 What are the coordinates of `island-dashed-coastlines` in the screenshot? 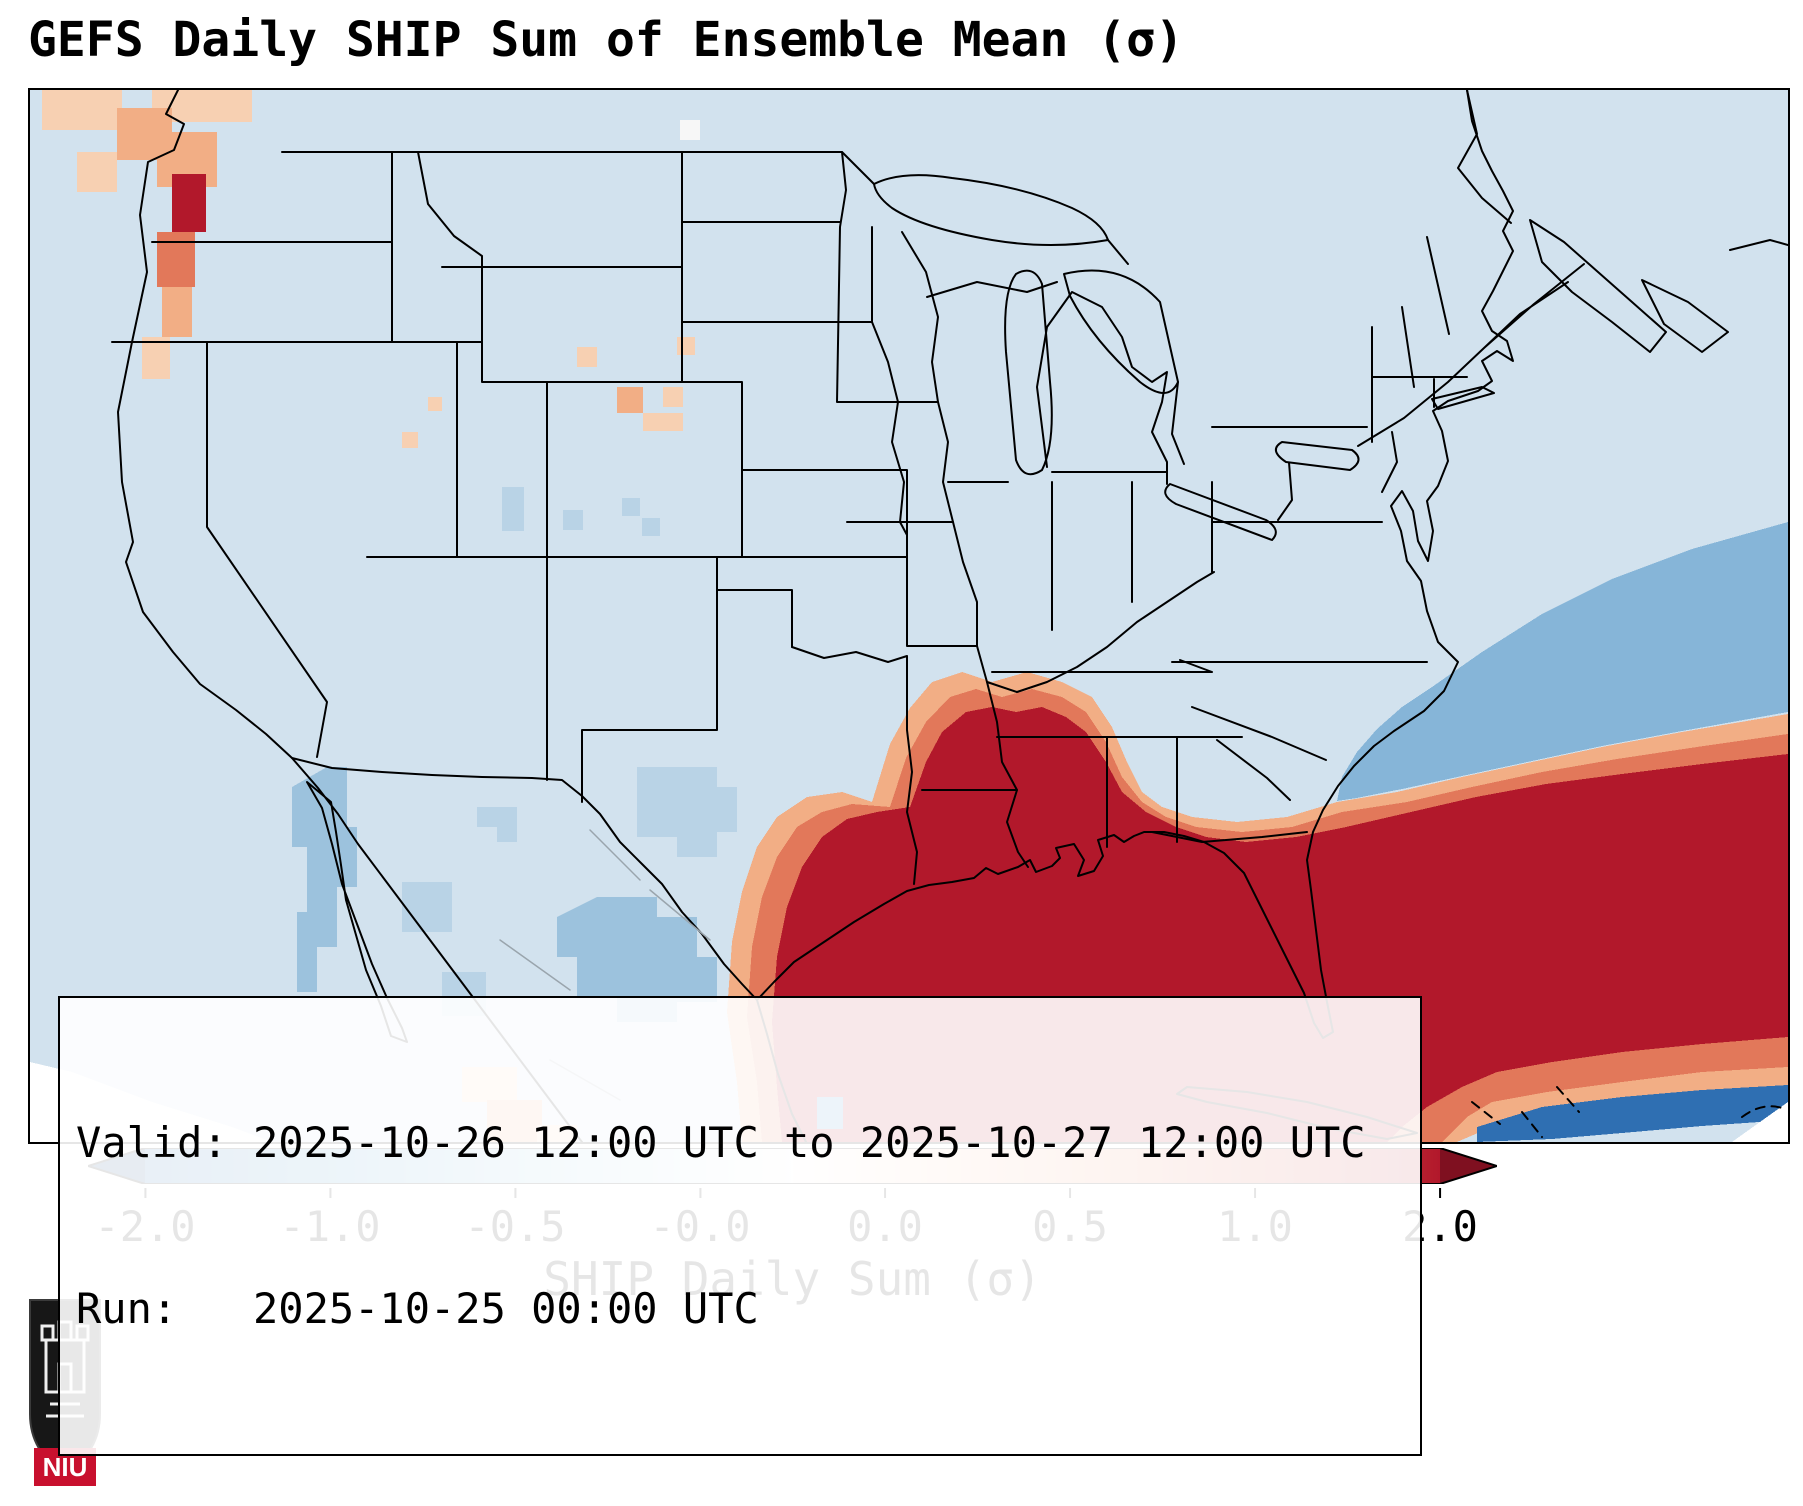 It's located at (1627, 1112).